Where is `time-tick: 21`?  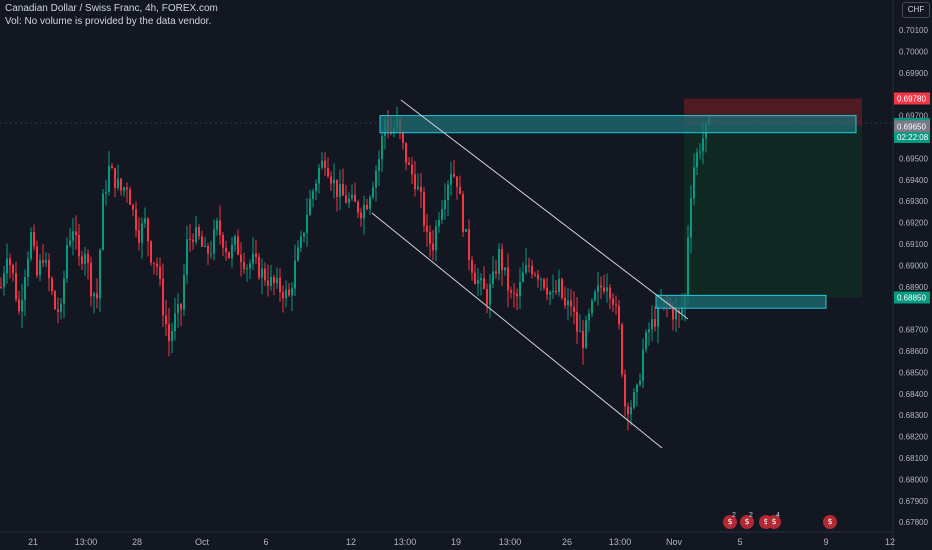
time-tick: 21 is located at coordinates (33, 542).